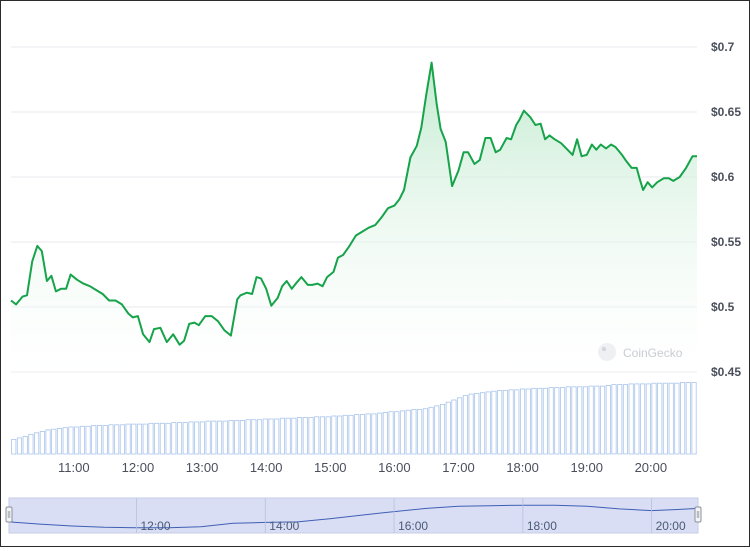 The width and height of the screenshot is (750, 551). I want to click on y-tick-label: $0.6, so click(723, 177).